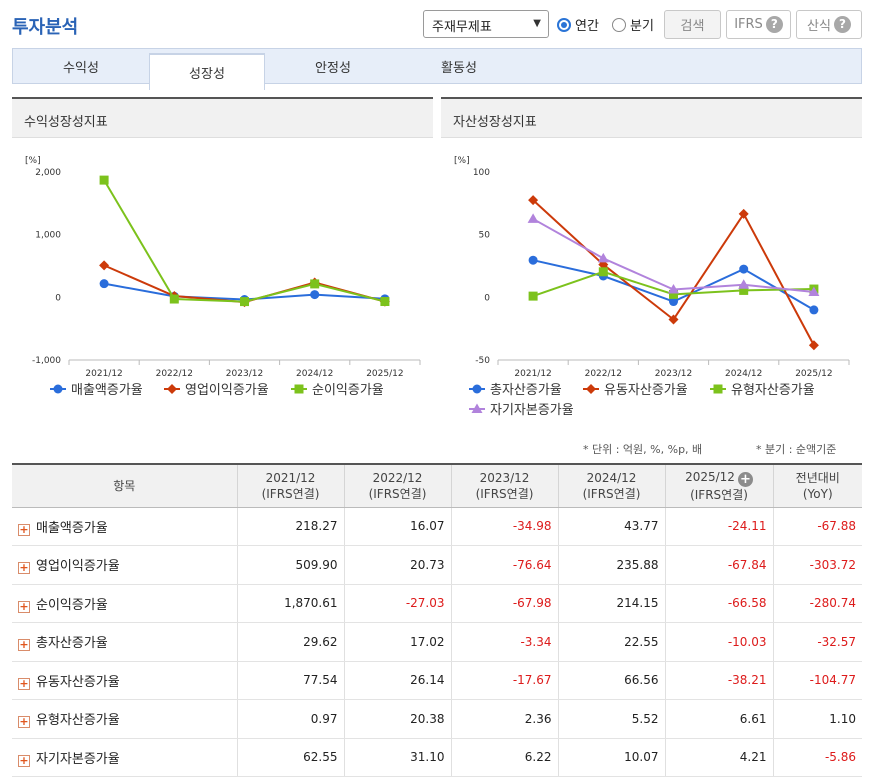  I want to click on row-label-cell: + 유형자산증가율, so click(124, 719).